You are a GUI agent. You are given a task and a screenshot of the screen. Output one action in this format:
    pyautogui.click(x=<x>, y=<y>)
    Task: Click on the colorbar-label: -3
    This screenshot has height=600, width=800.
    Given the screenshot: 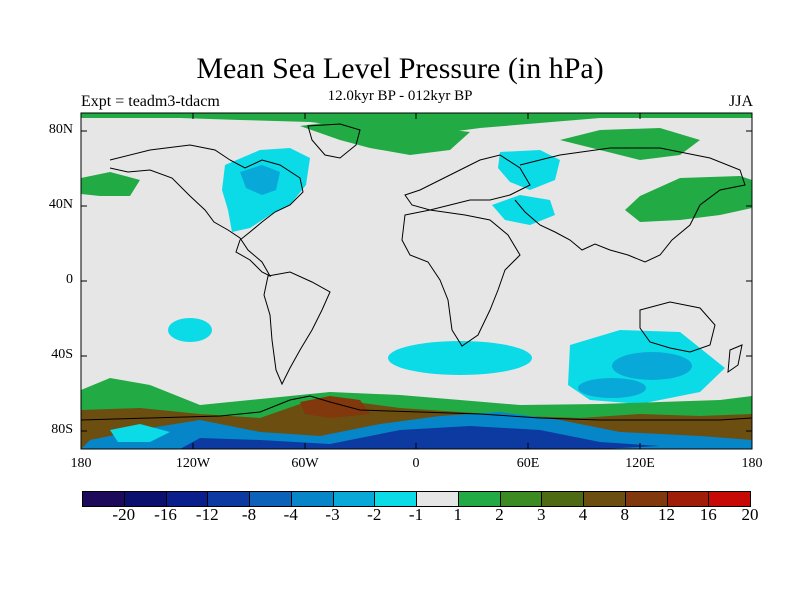 What is the action you would take?
    pyautogui.click(x=332, y=514)
    